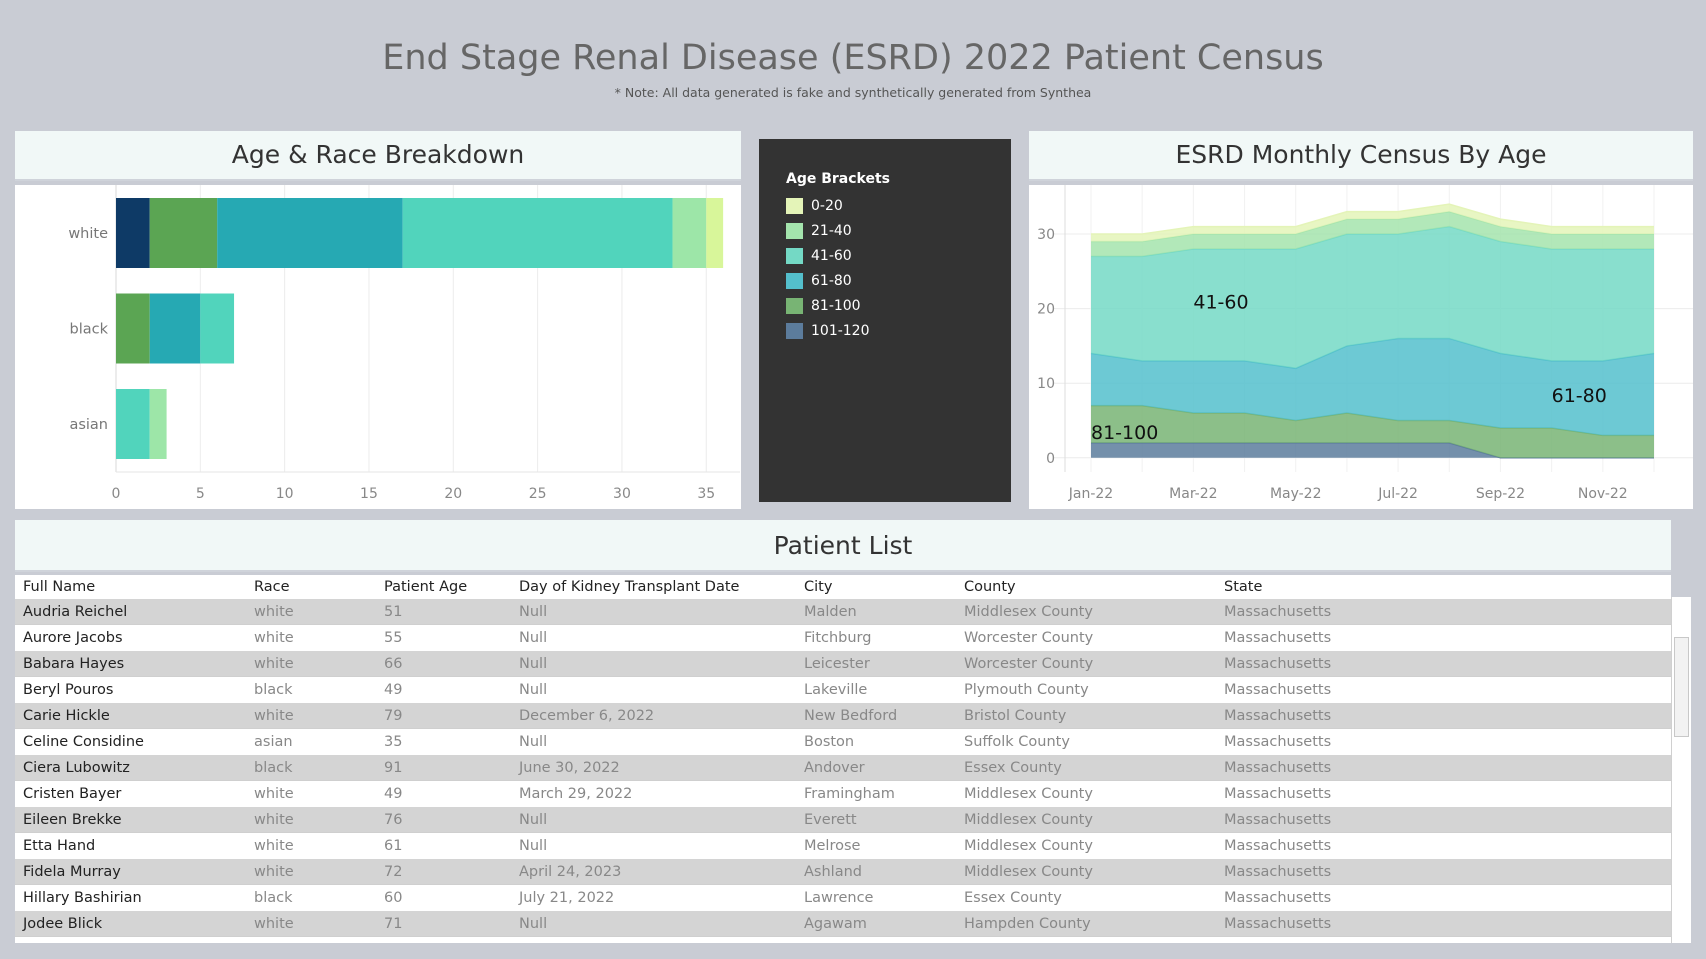 This screenshot has width=1706, height=959. What do you see at coordinates (836, 305) in the screenshot?
I see `legend-label: 81-100` at bounding box center [836, 305].